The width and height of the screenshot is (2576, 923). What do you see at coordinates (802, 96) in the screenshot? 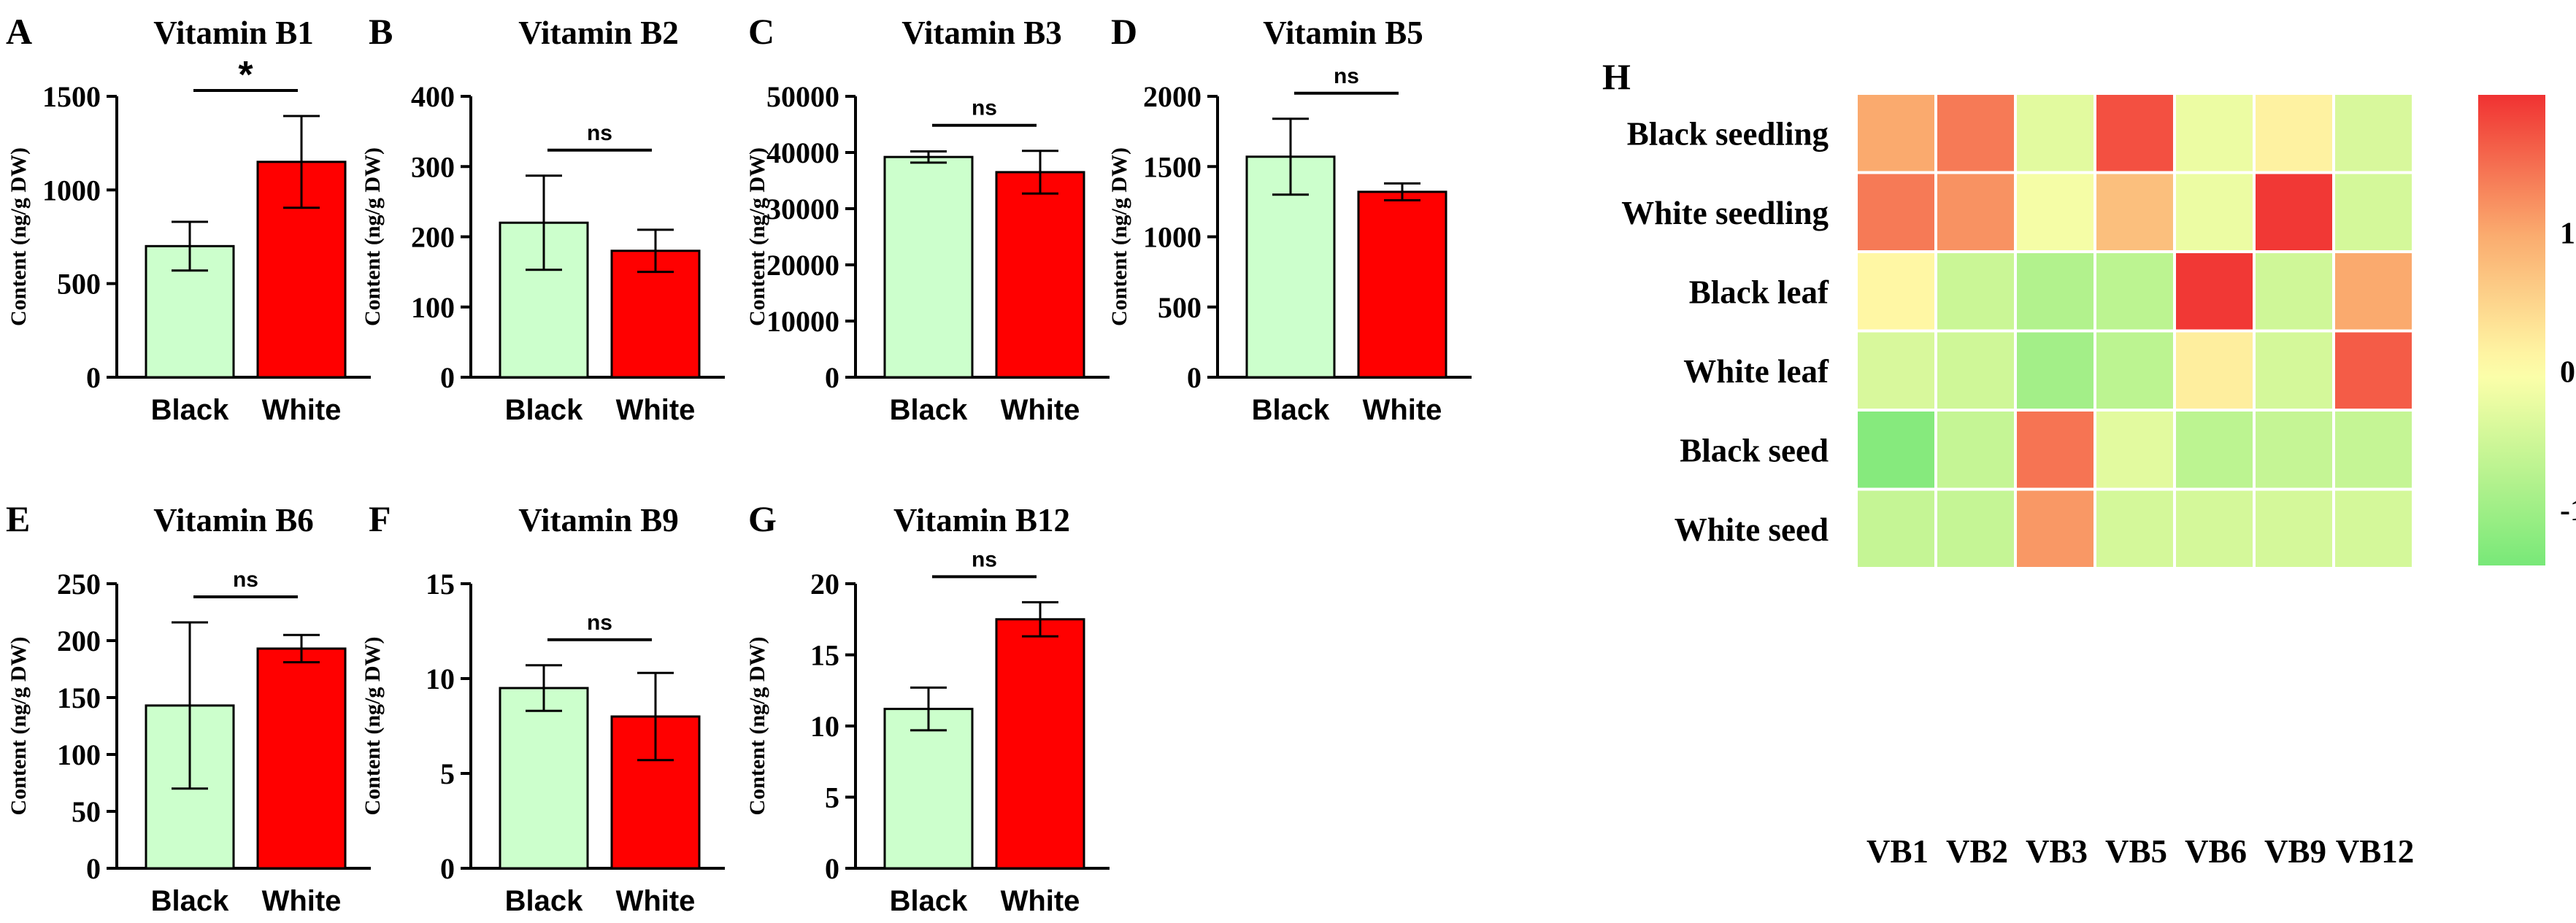
I see `panel-c-ytick-label: 50000` at bounding box center [802, 96].